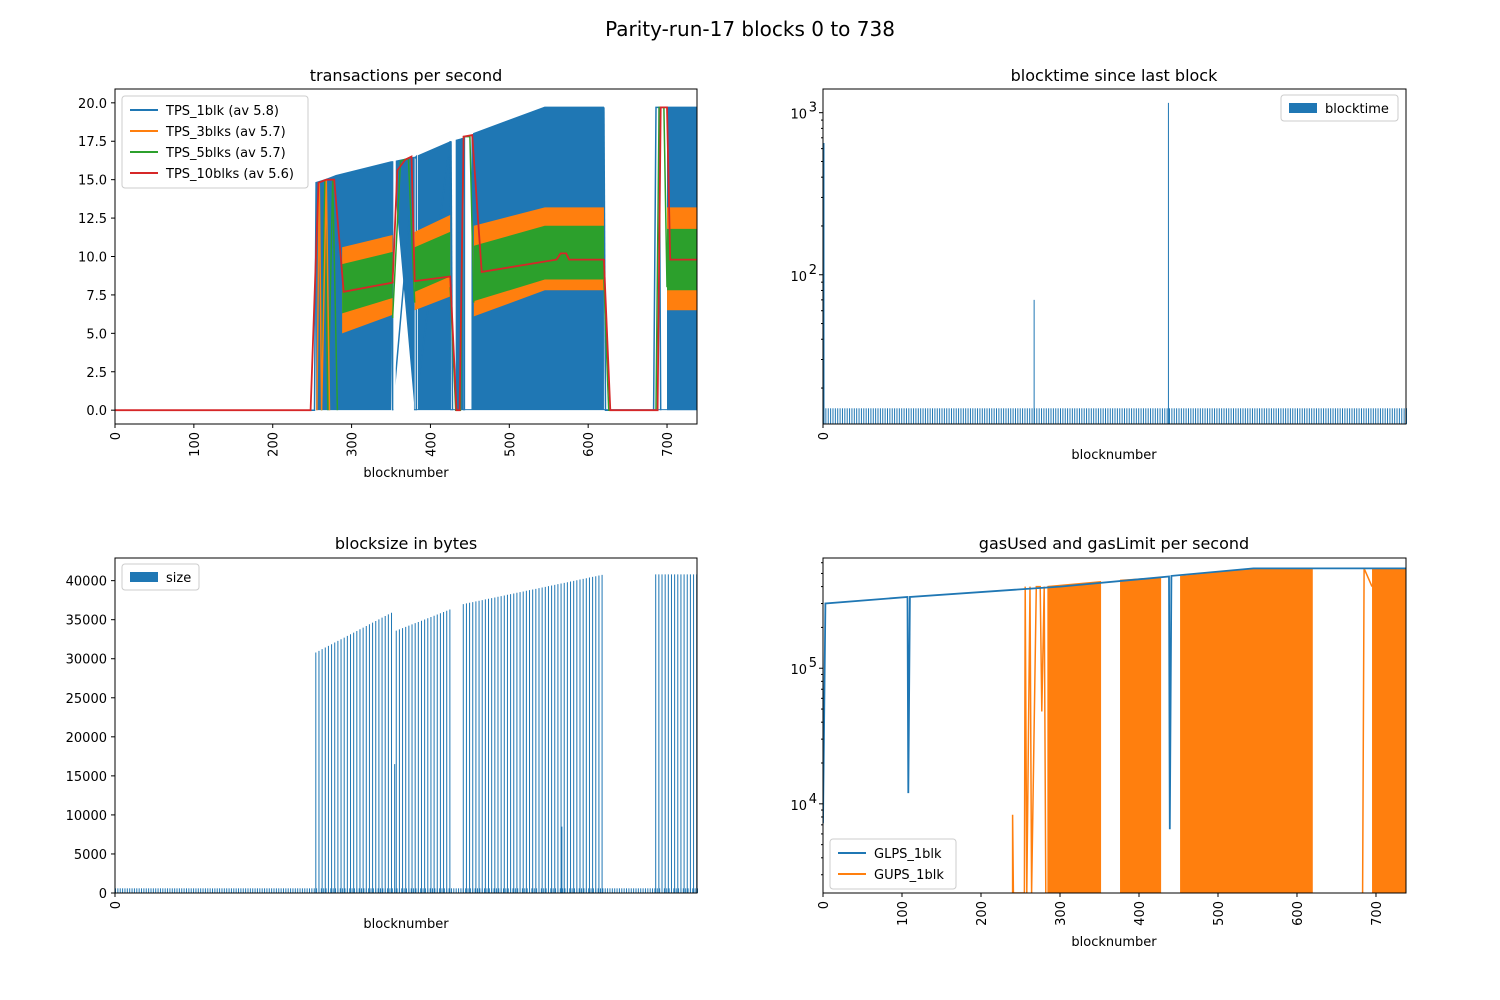 The width and height of the screenshot is (1500, 1000). Describe the element at coordinates (225, 153) in the screenshot. I see `tps-legend-entry: TPS_5blks (av 5.7)` at that location.